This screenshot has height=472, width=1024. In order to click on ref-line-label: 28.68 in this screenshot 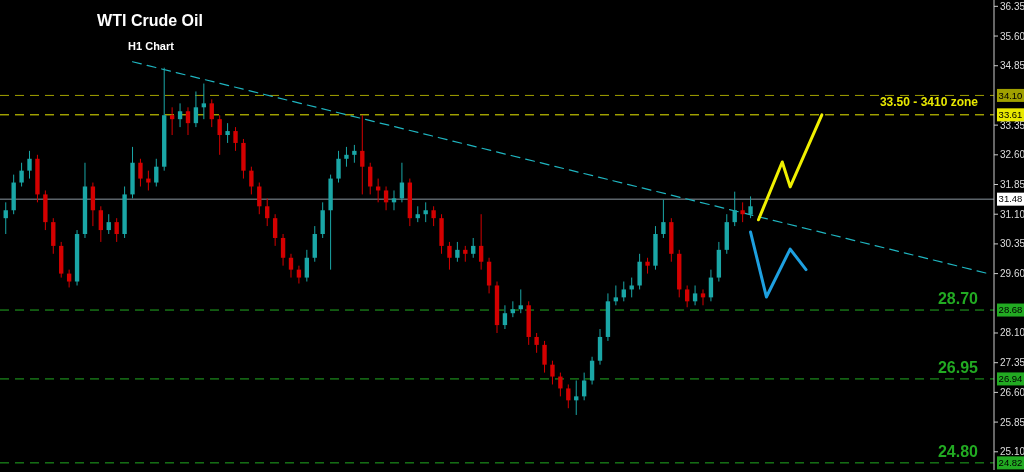, I will do `click(1010, 310)`.